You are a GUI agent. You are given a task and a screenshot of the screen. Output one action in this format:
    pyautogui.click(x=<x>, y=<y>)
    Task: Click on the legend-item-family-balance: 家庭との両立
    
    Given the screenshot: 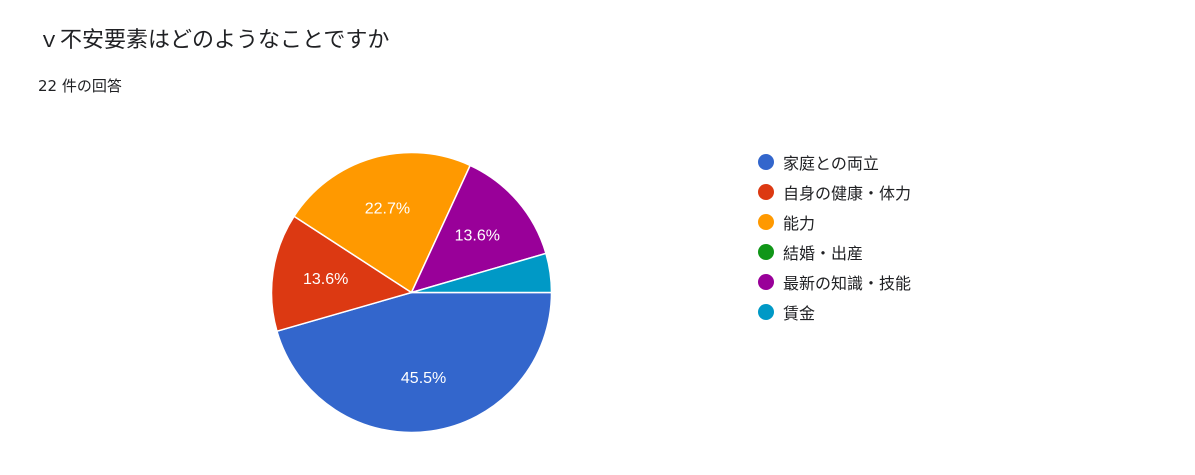 What is the action you would take?
    pyautogui.click(x=834, y=162)
    